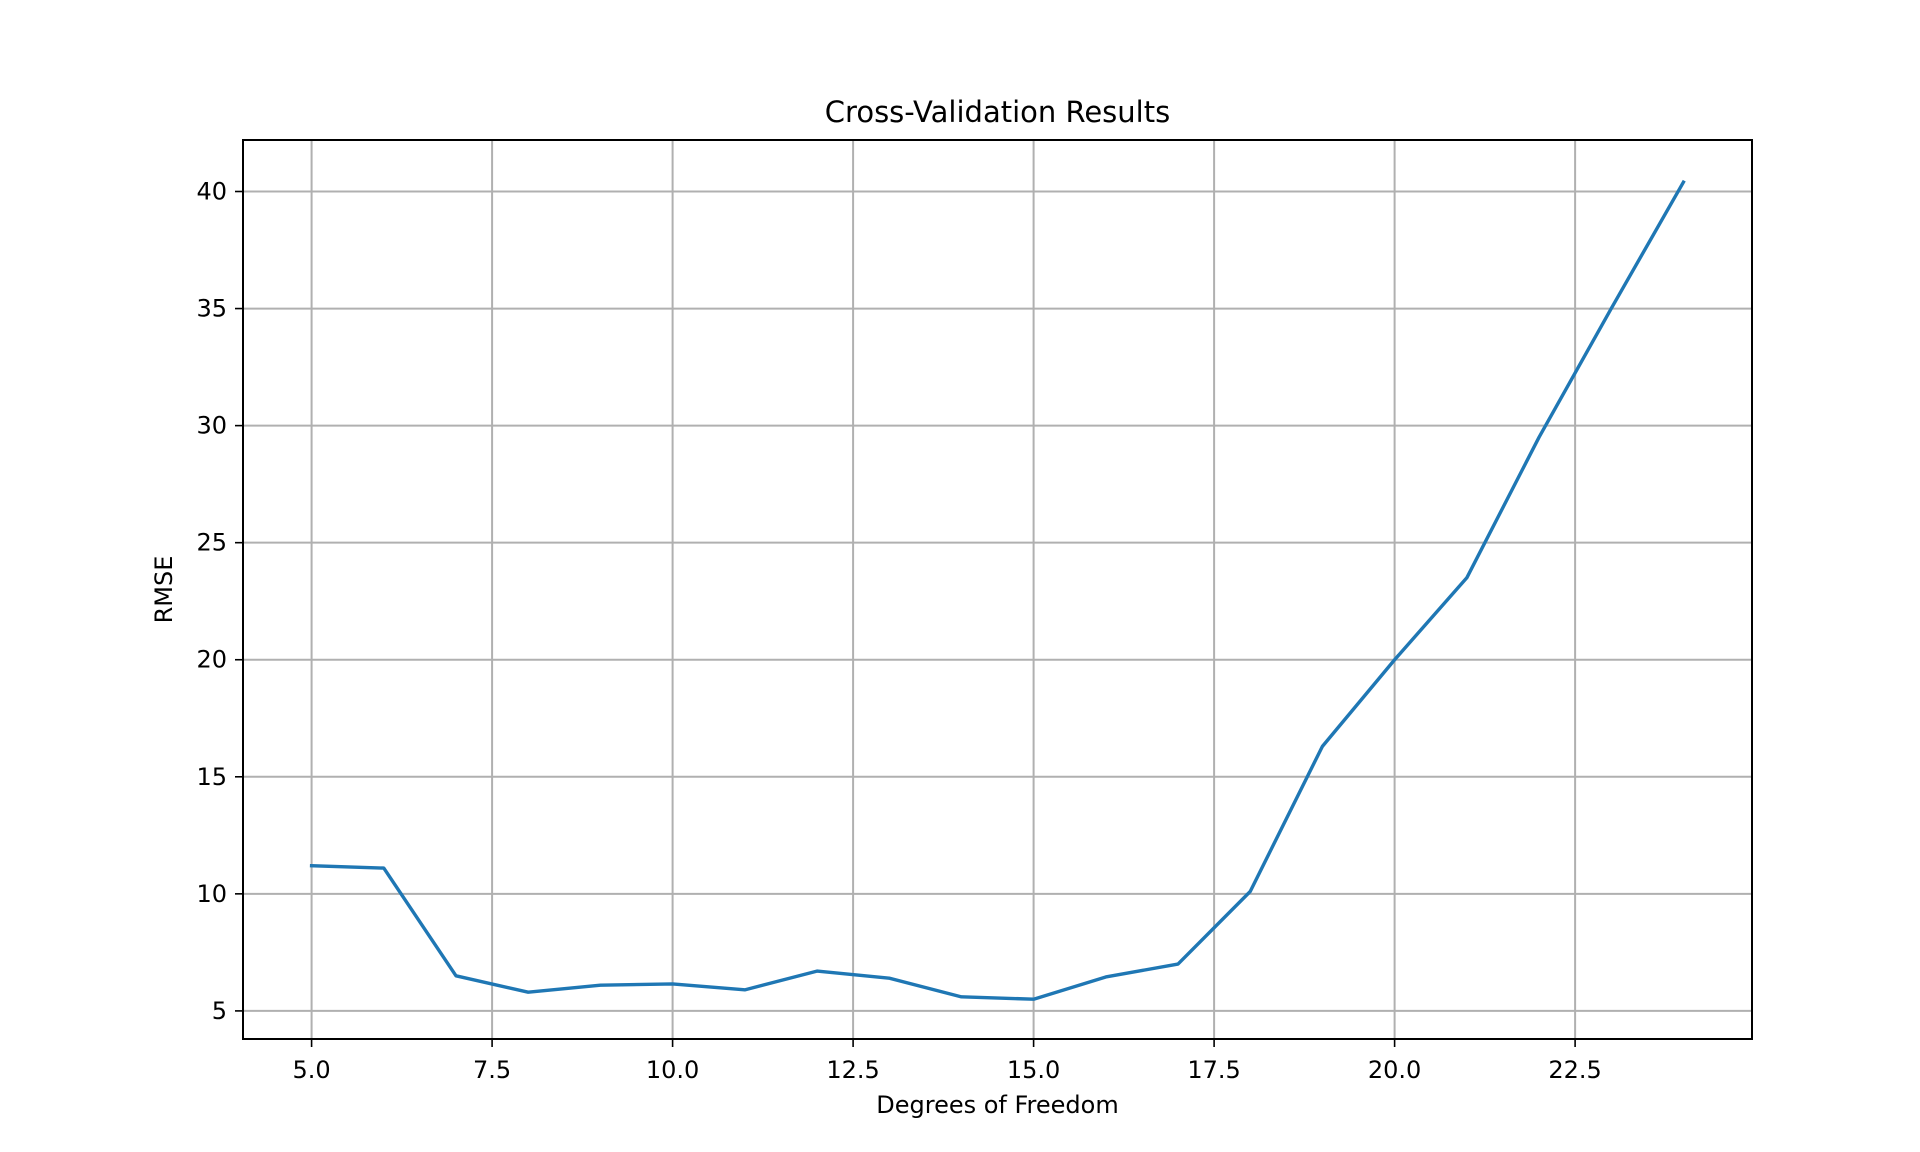 Image resolution: width=1920 pixels, height=1152 pixels. What do you see at coordinates (852, 1070) in the screenshot?
I see `x-tick-label: 12.5` at bounding box center [852, 1070].